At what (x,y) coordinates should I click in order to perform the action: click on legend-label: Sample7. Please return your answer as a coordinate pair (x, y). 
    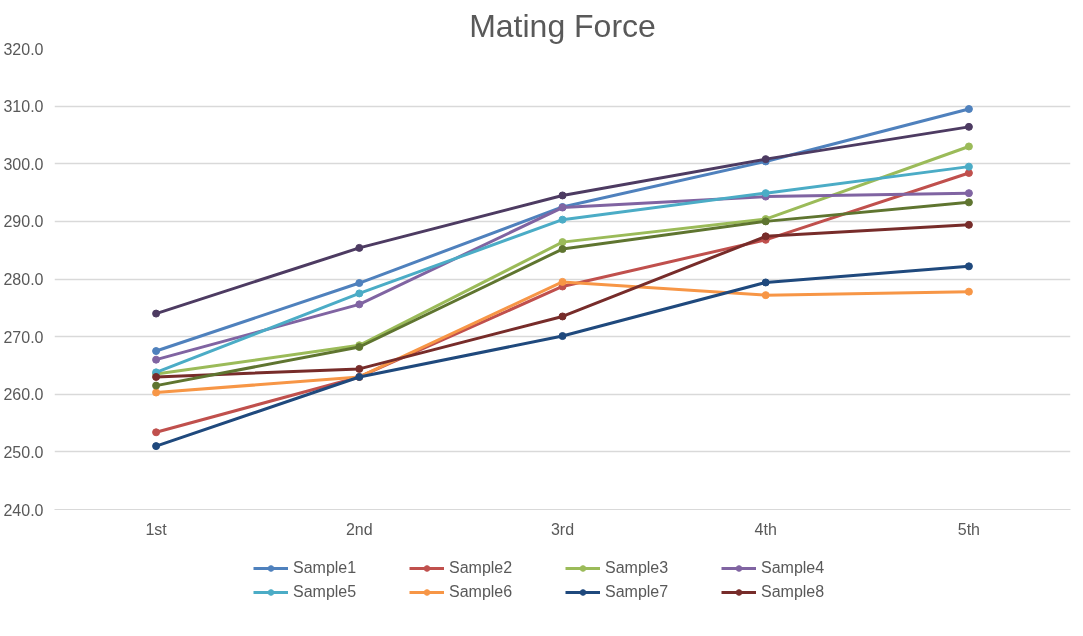
    Looking at the image, I should click on (637, 592).